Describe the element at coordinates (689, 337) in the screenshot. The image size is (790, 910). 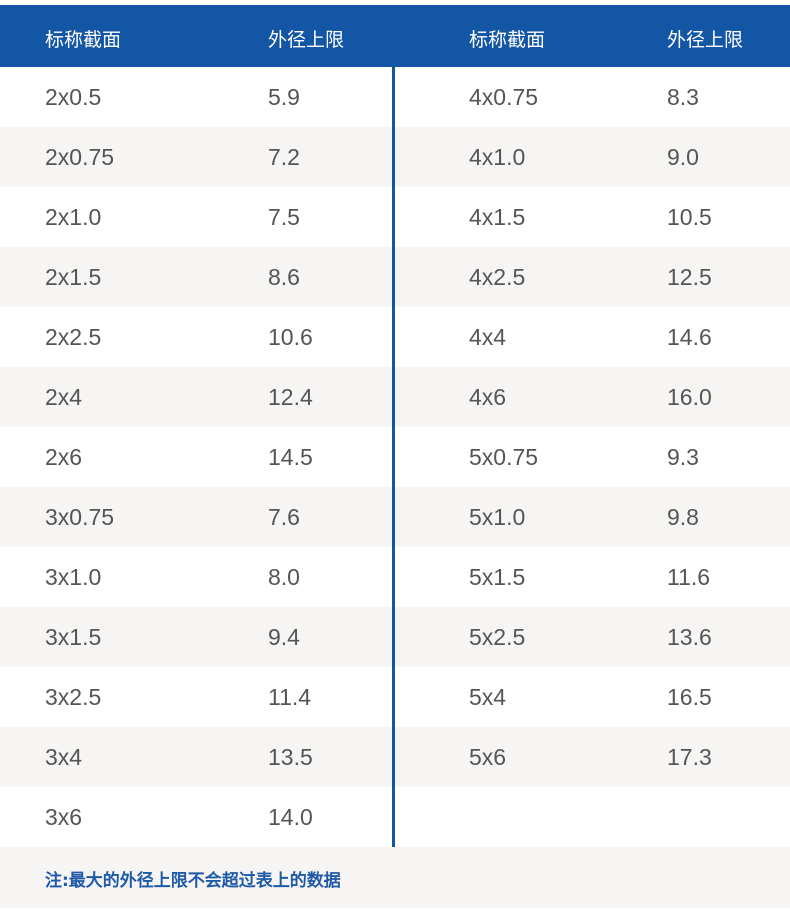
I see `right-diameter-cell: 14.6` at that location.